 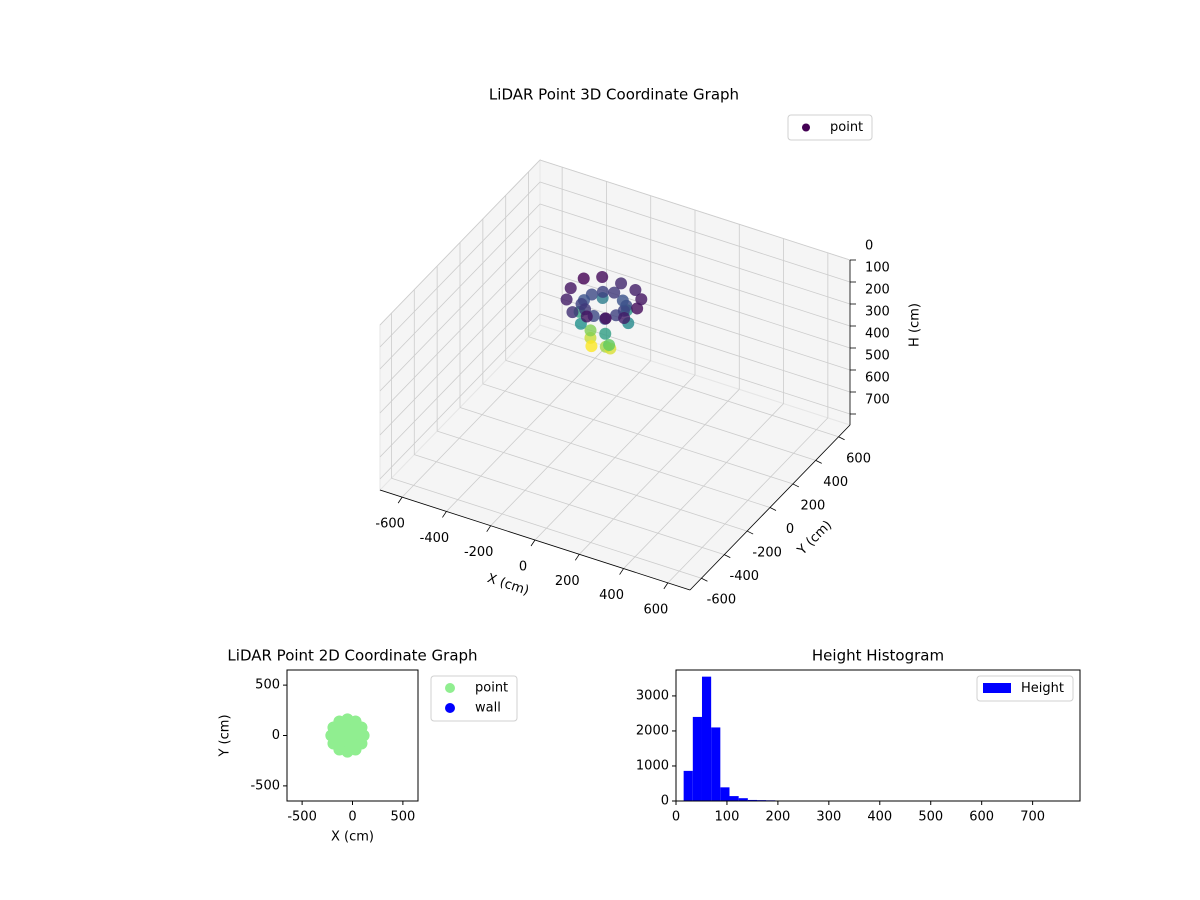 What do you see at coordinates (614, 95) in the screenshot?
I see `chart-title: LiDAR Point 3D Coordinate Graph` at bounding box center [614, 95].